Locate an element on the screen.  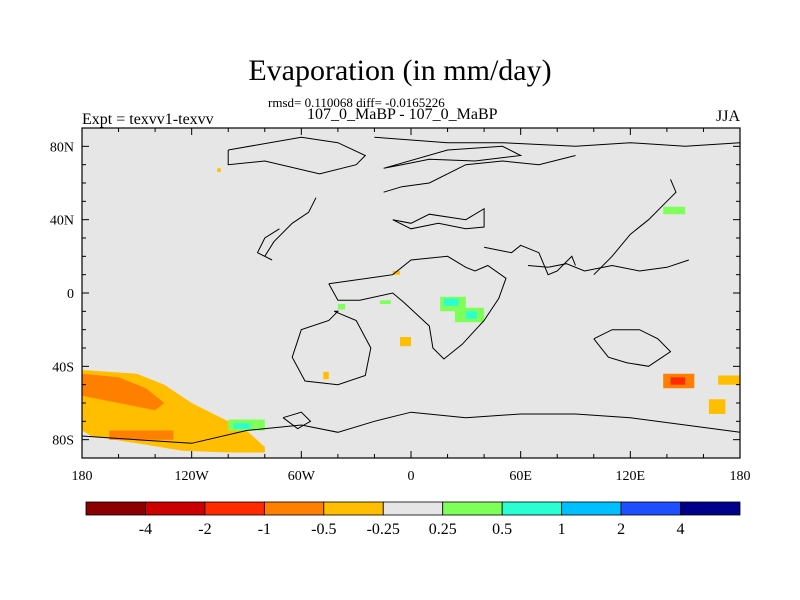
region-nz-negative is located at coordinates (717, 406).